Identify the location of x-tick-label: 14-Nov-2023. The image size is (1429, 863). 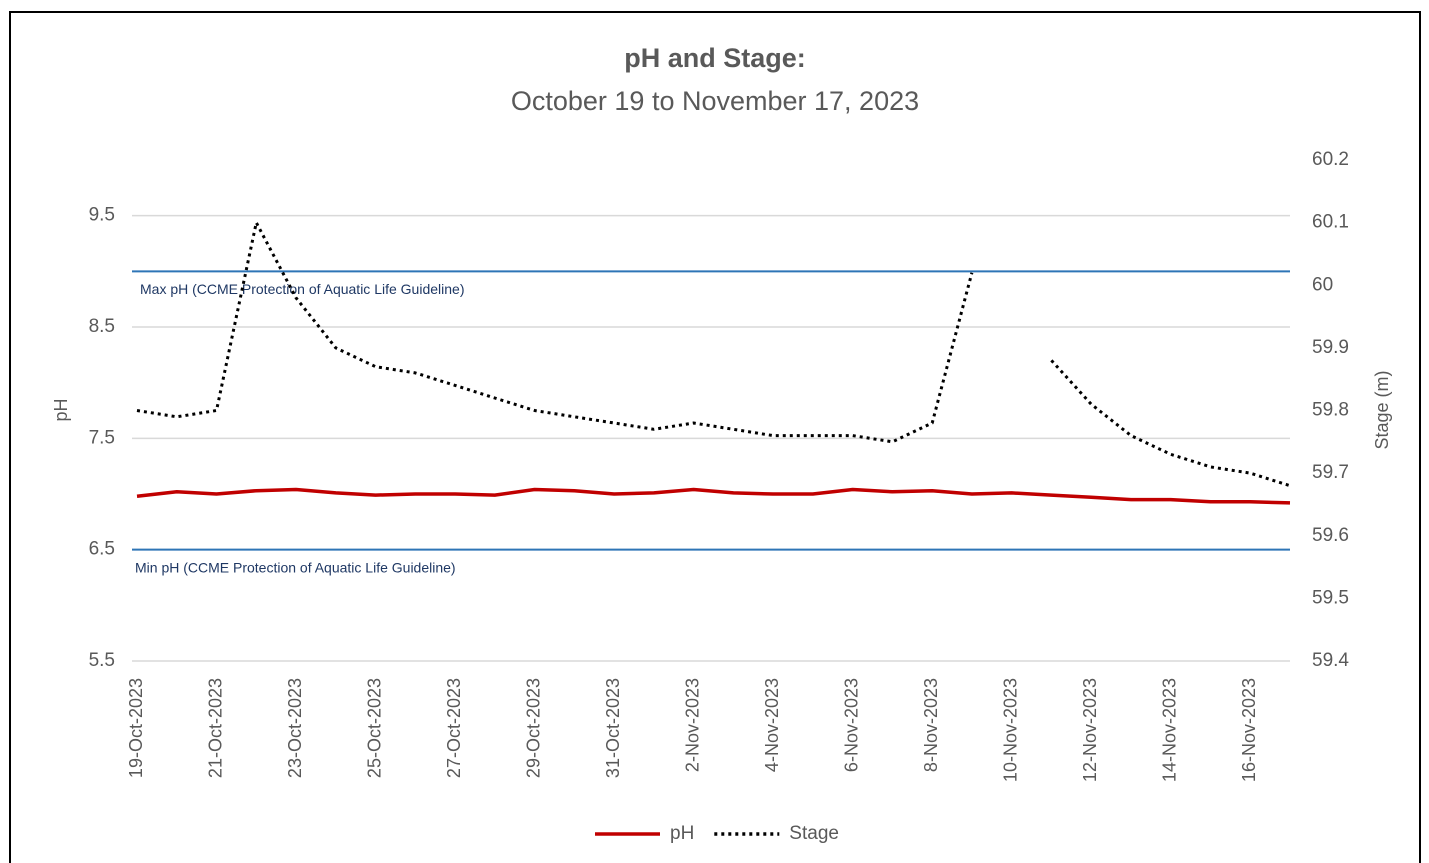
(1169, 730).